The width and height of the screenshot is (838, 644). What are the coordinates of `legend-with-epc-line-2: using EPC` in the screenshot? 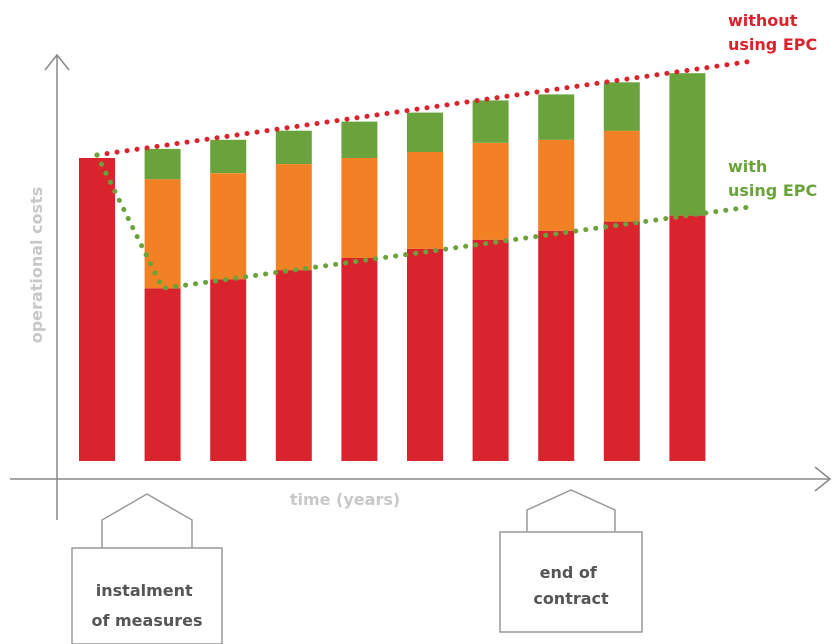 It's located at (772, 190).